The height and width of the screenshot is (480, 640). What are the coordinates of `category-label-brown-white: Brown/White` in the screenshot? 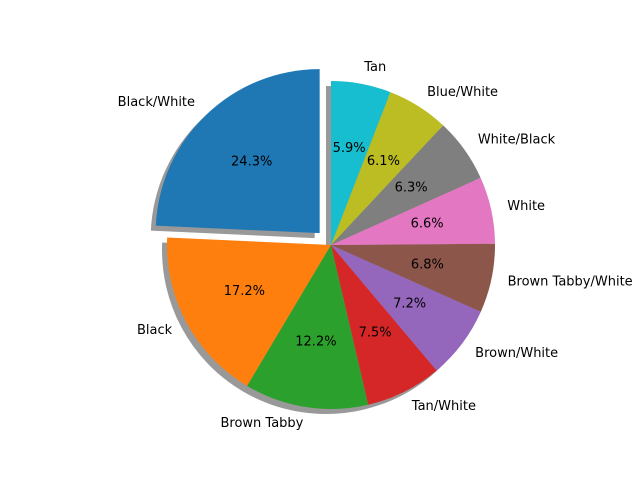 It's located at (516, 353).